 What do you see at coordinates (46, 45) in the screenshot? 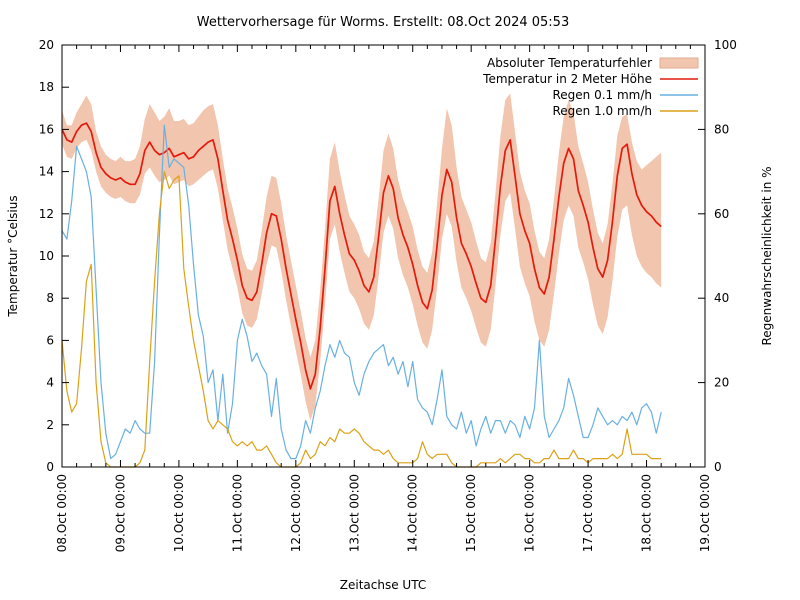
I see `y-left-tick-label: 20` at bounding box center [46, 45].